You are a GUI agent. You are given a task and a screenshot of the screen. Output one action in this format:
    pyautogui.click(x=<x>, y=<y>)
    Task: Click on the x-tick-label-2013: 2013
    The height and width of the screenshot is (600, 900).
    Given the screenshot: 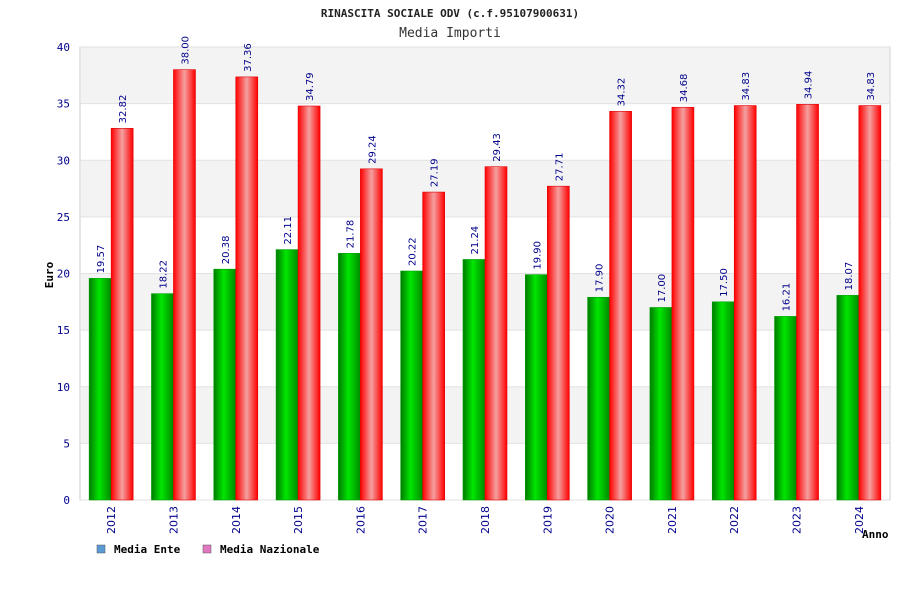 What is the action you would take?
    pyautogui.click(x=173, y=520)
    